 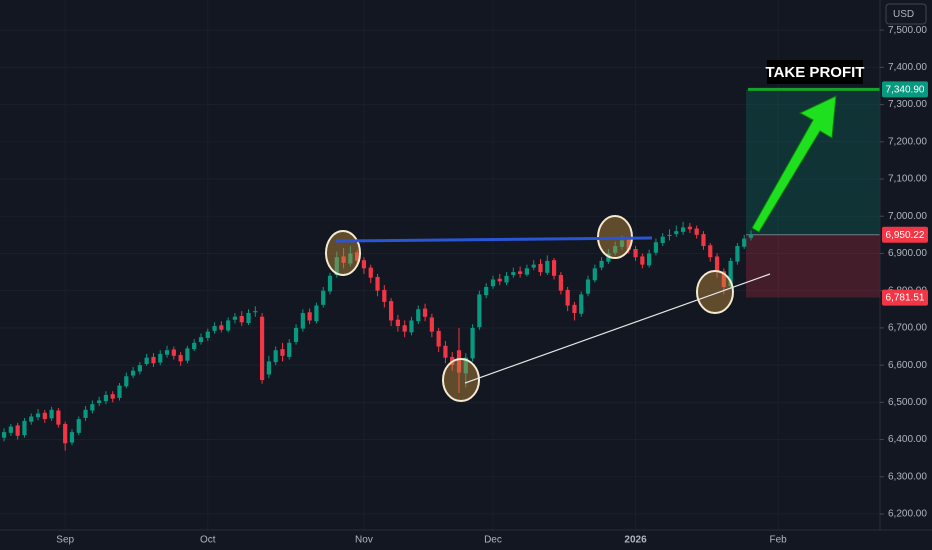 What do you see at coordinates (907, 179) in the screenshot?
I see `y-tick-label: 7,100.00` at bounding box center [907, 179].